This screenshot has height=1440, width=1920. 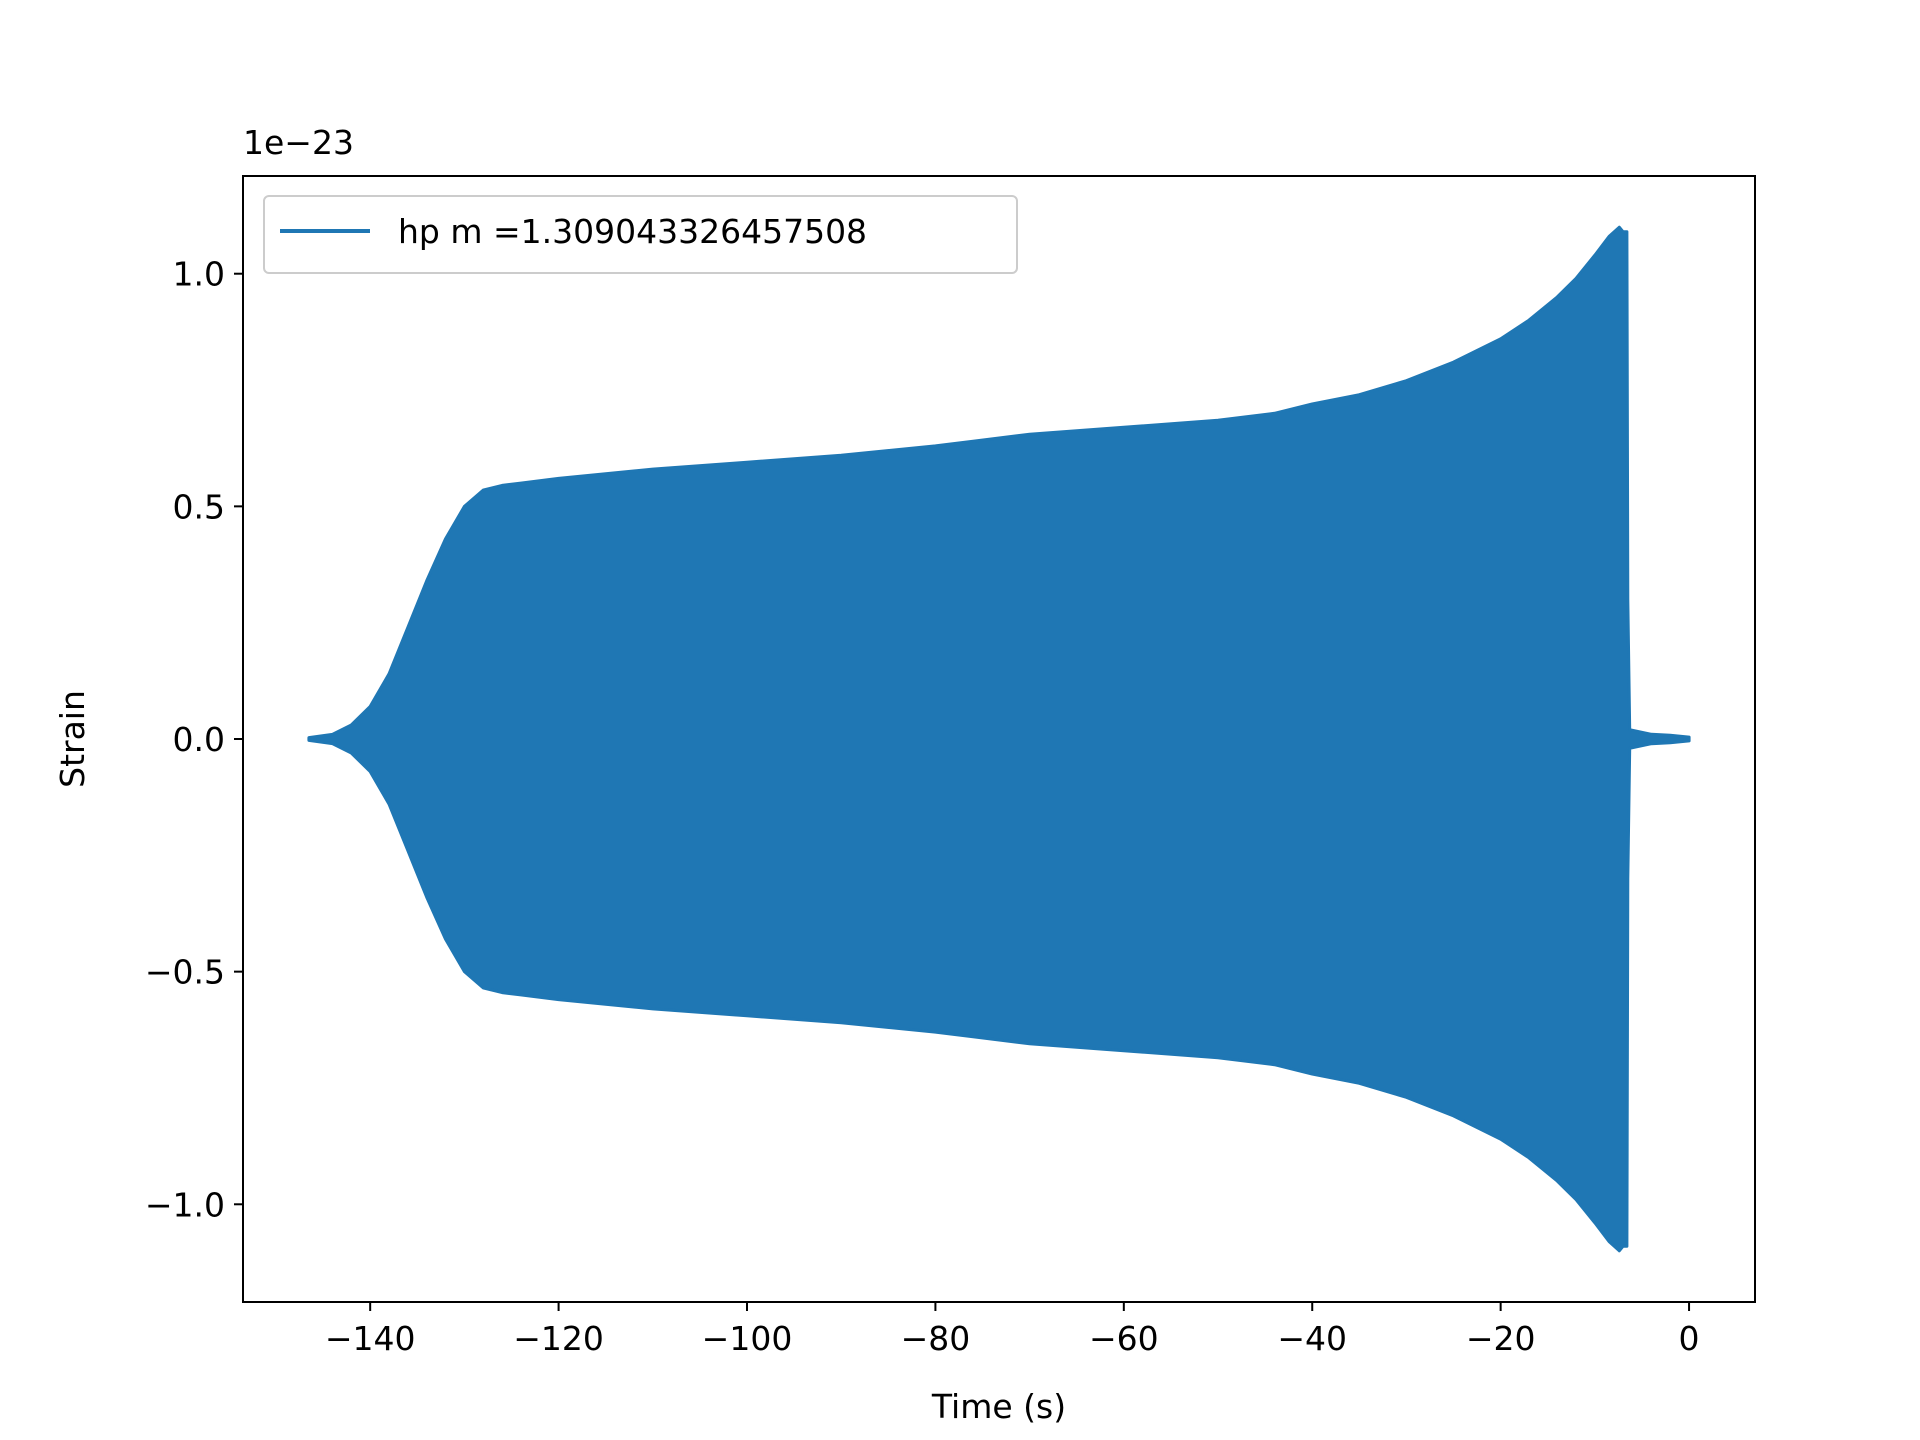 What do you see at coordinates (72, 739) in the screenshot?
I see `y-axis-label: Strain` at bounding box center [72, 739].